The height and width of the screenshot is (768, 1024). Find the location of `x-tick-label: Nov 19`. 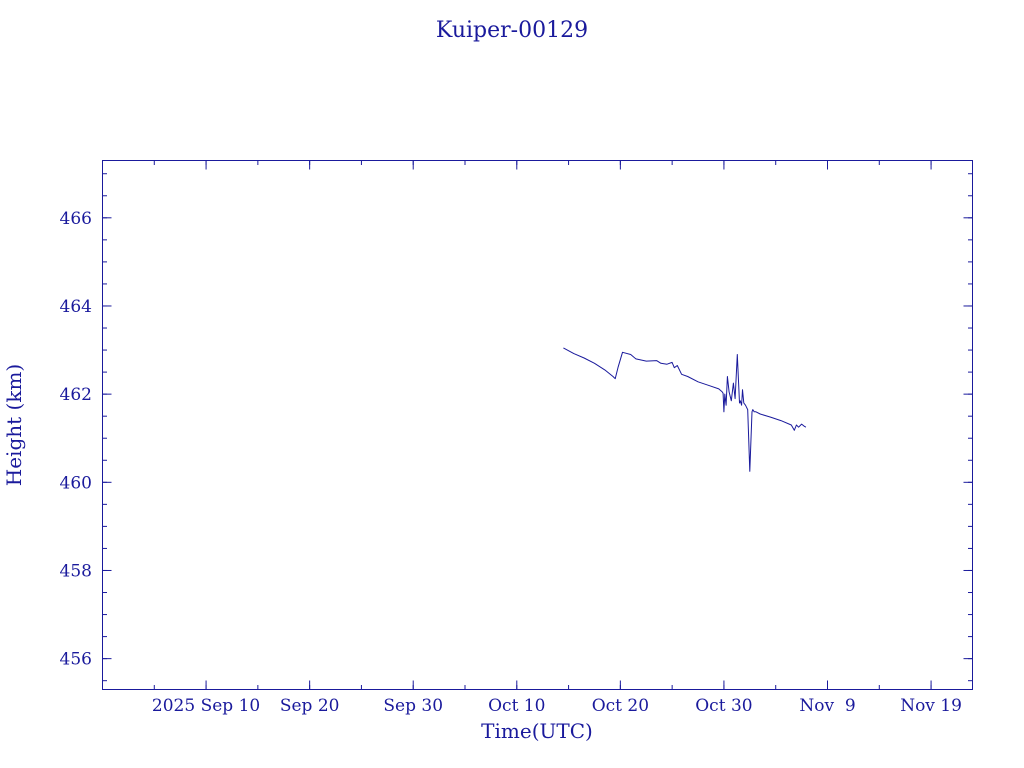

x-tick-label: Nov 19 is located at coordinates (931, 706).